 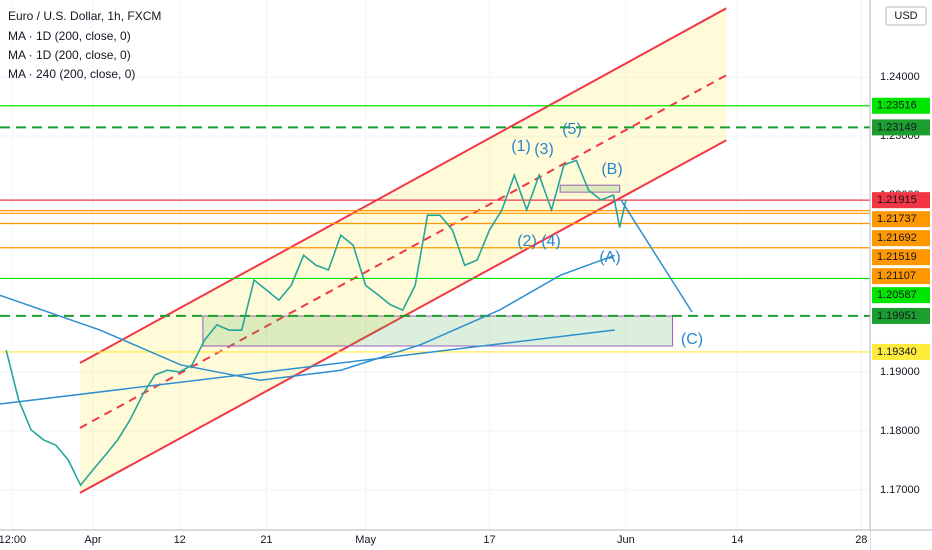 What do you see at coordinates (897, 106) in the screenshot?
I see `price-label: 1.23516` at bounding box center [897, 106].